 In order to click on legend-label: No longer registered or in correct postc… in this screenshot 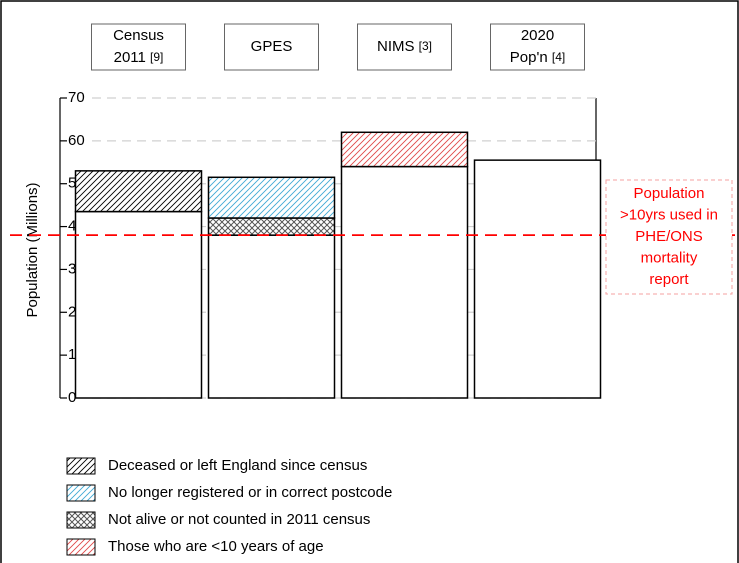, I will do `click(250, 492)`.